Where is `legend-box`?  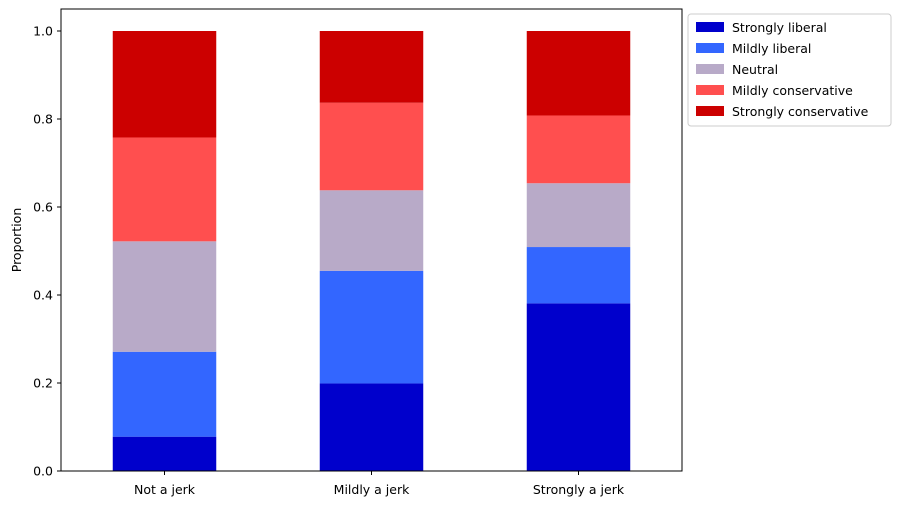
legend-box is located at coordinates (789, 70).